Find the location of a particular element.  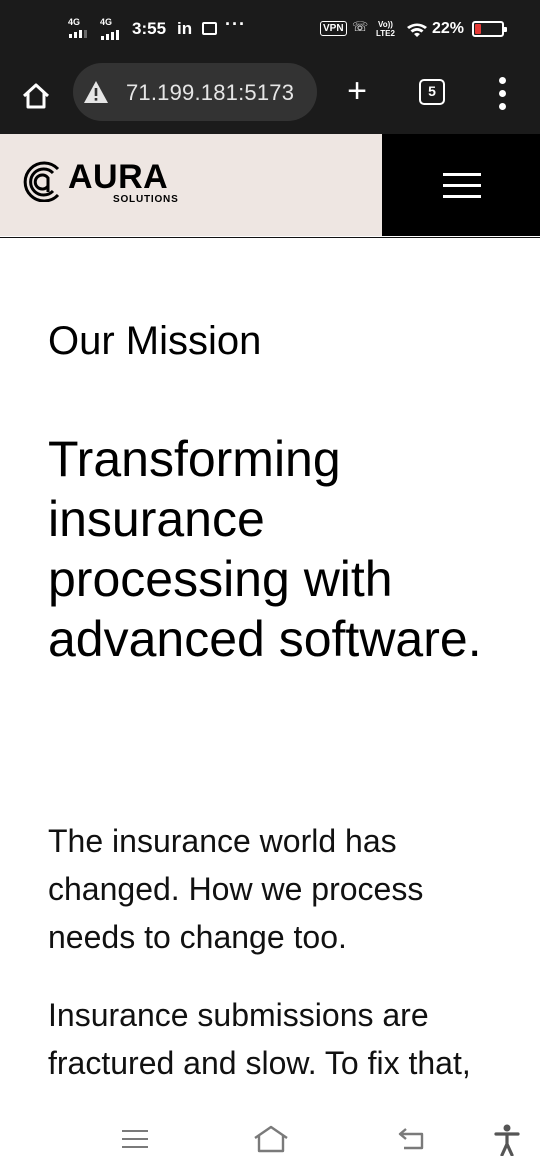

back-icon is located at coordinates (411, 1139).